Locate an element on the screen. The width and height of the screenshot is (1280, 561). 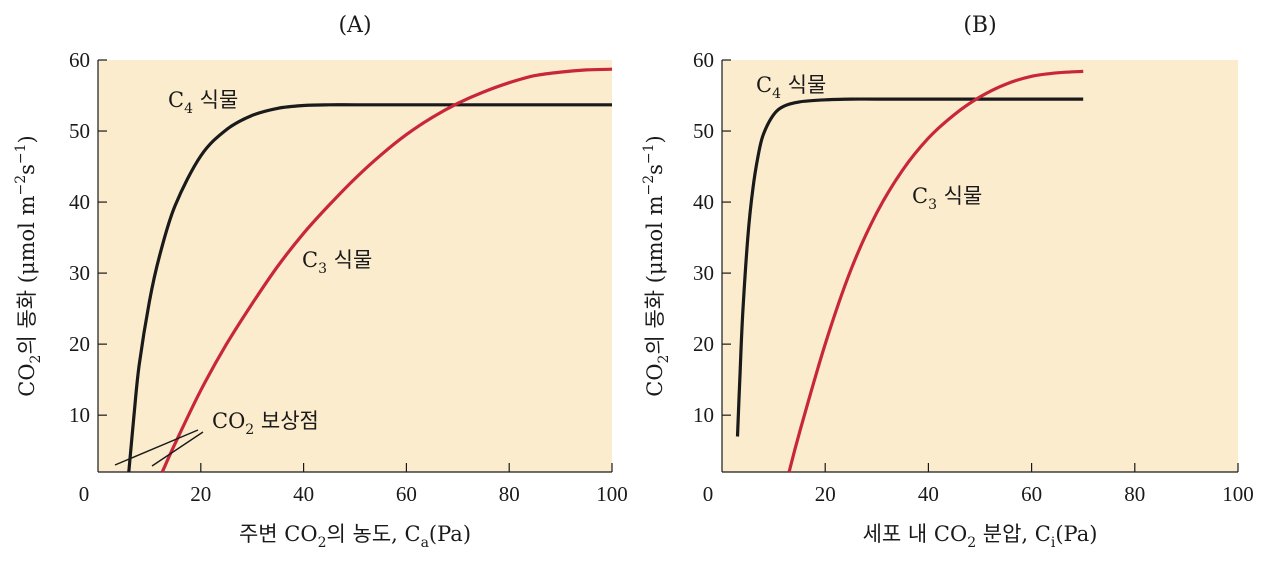
panel-a-x-axis-label: 주변 CO2의 농도, Ca(Pa) is located at coordinates (355, 536).